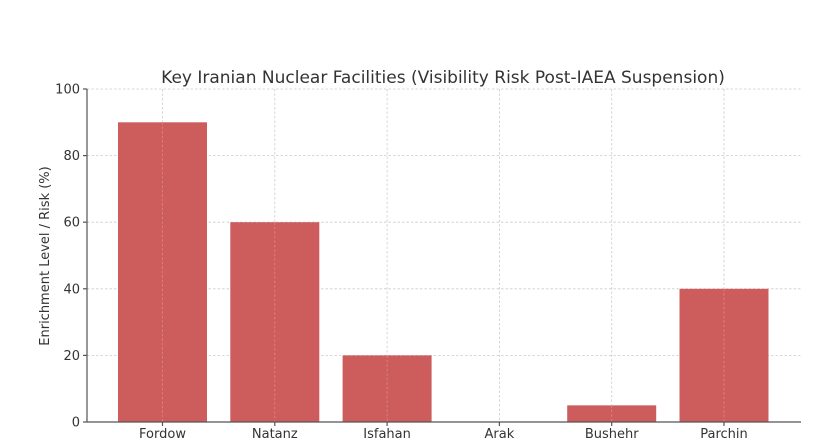 This screenshot has width=840, height=440. What do you see at coordinates (71, 257) in the screenshot?
I see `y-axis-ticks: 0 20 40 60 80 100` at bounding box center [71, 257].